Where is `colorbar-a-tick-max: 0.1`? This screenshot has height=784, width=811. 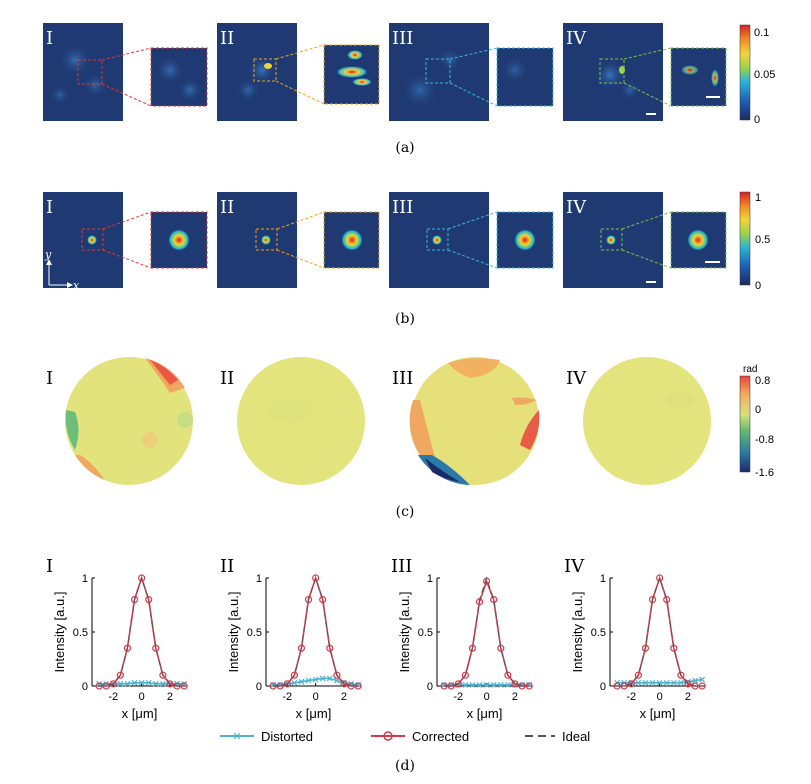 colorbar-a-tick-max: 0.1 is located at coordinates (761, 33).